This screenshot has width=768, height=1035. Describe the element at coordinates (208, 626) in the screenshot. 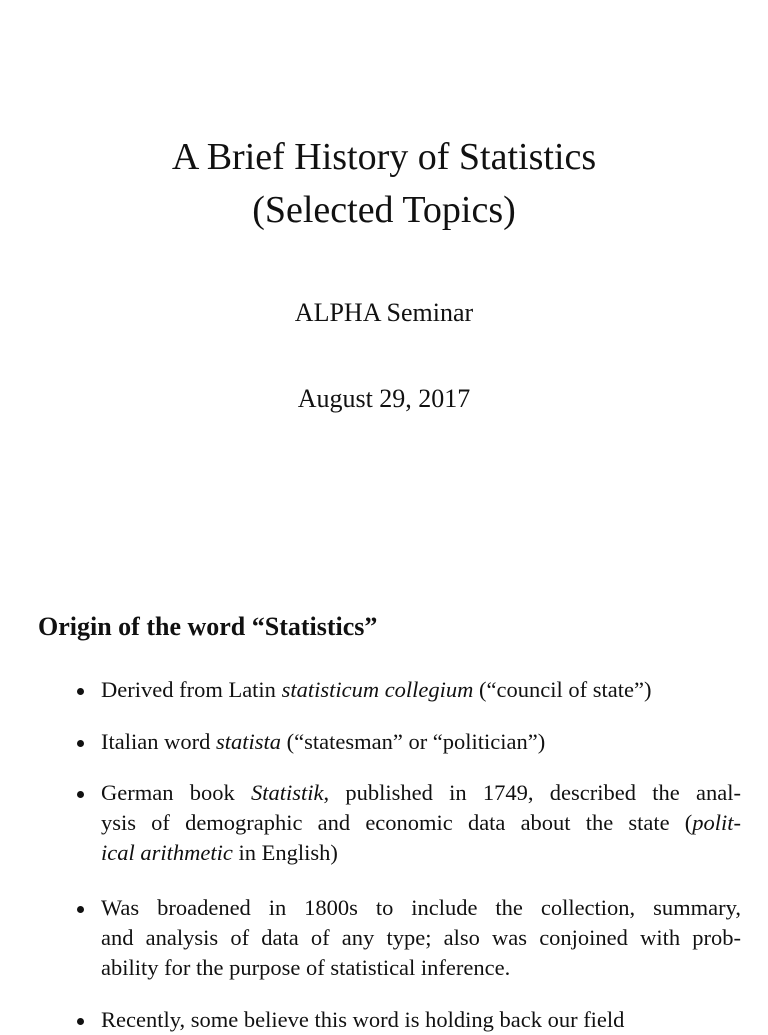

I see `section-heading: Origin of the word “Statistics”` at that location.